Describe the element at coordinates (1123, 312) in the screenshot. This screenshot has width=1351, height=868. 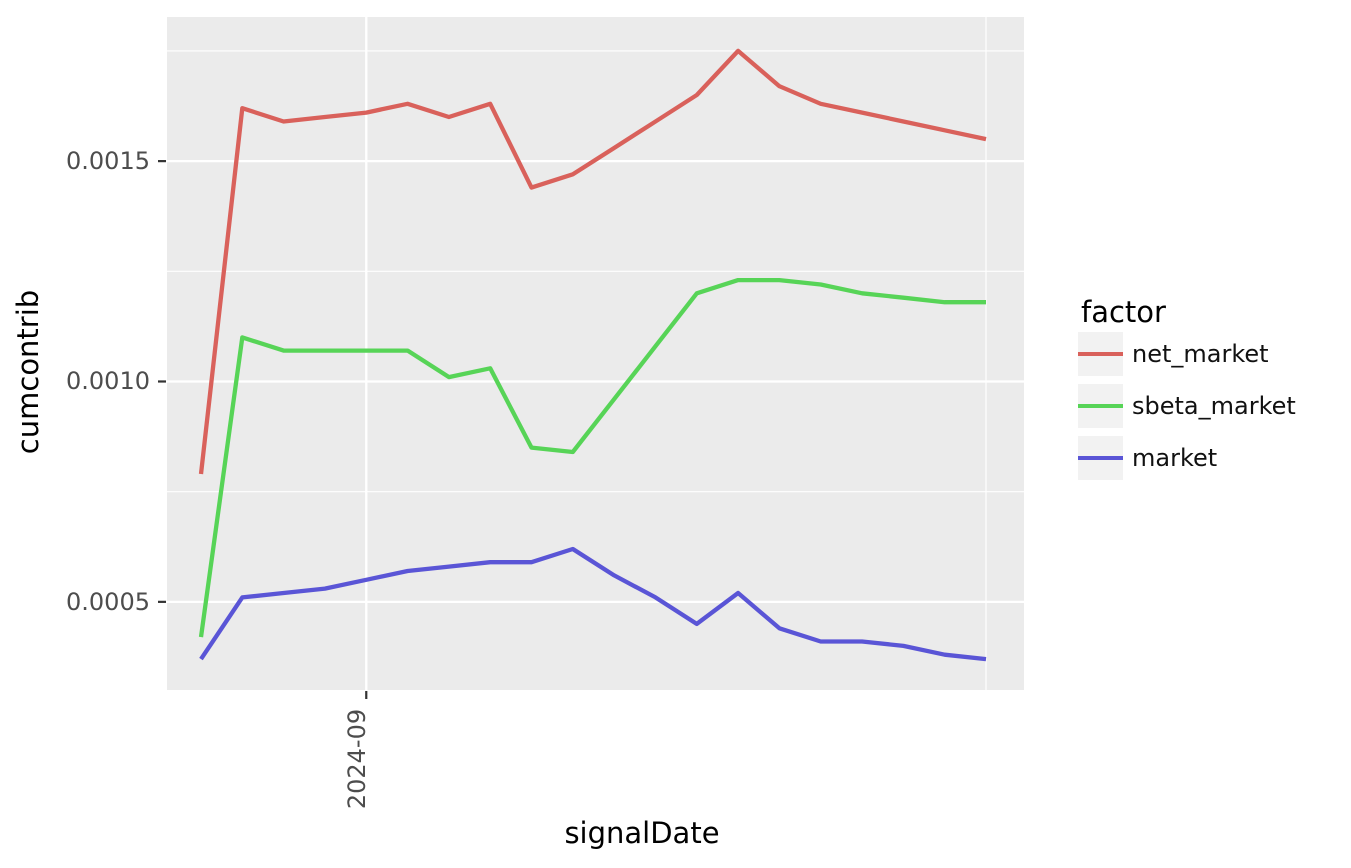
I see `legend-title: factor` at that location.